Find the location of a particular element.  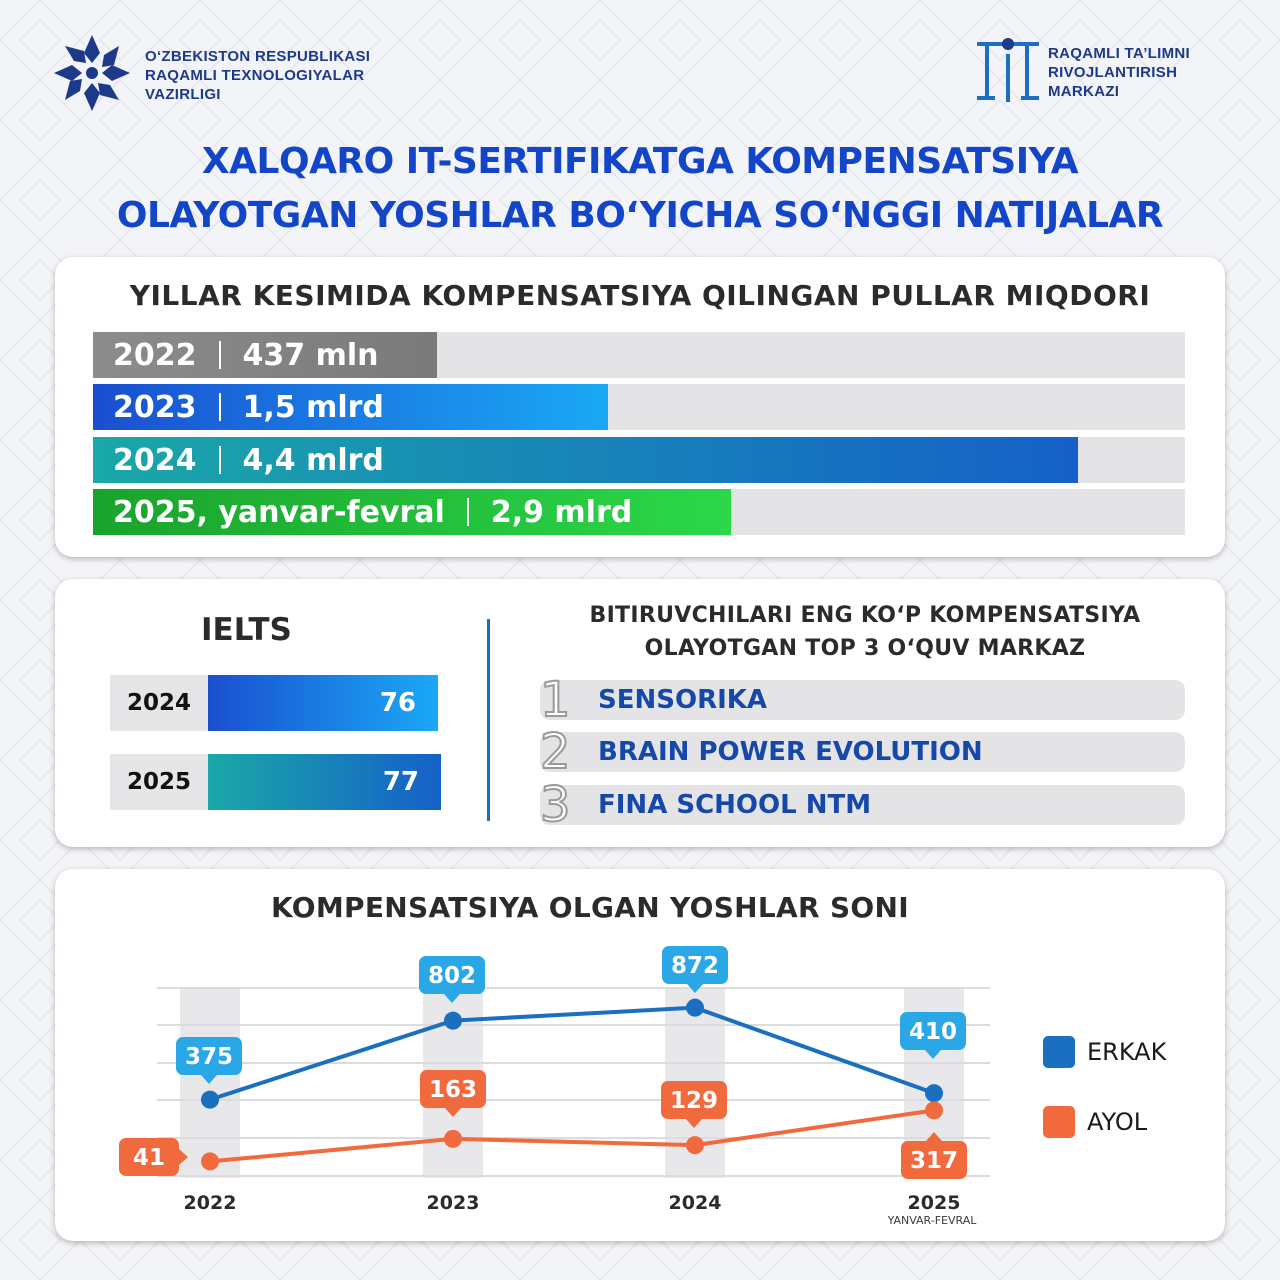

funds-bar-year: 2022 is located at coordinates (155, 355).